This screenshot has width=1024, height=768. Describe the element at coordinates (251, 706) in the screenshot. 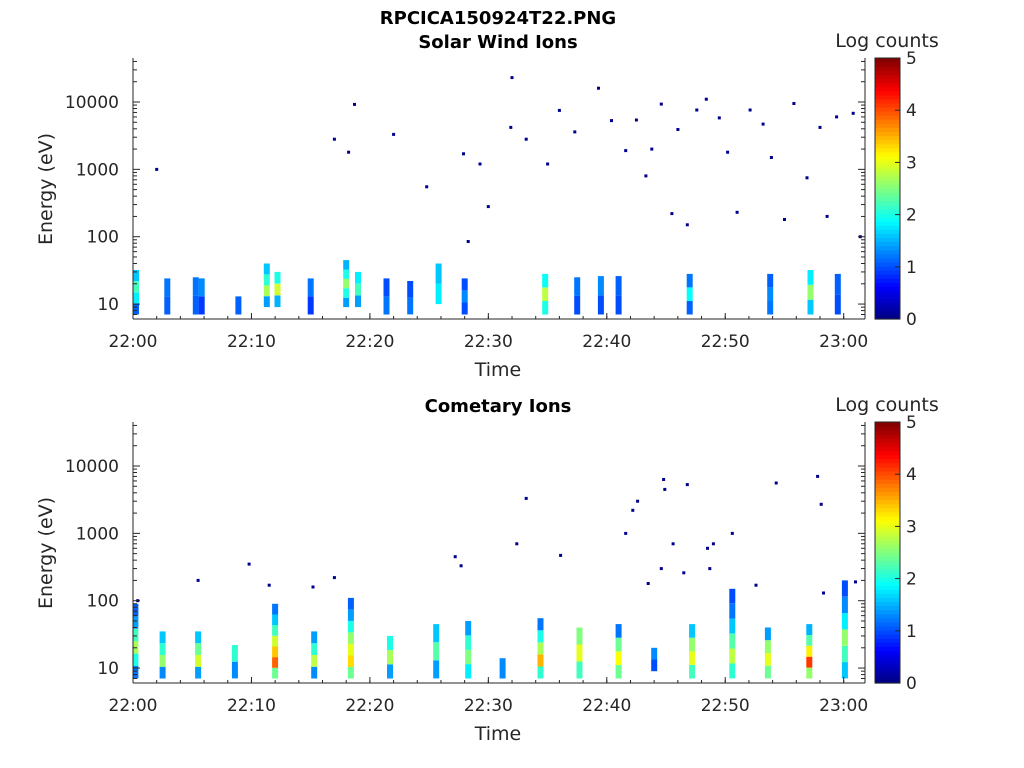

I see `cometary-x-tick-label: 22:10` at that location.